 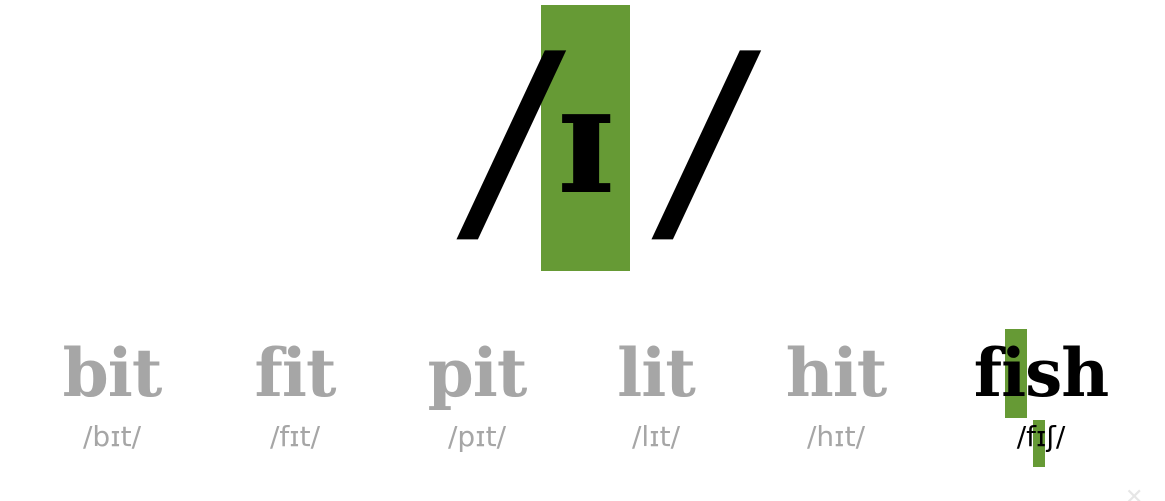 What do you see at coordinates (836, 436) in the screenshot?
I see `word-transcription: /hɪt/` at bounding box center [836, 436].